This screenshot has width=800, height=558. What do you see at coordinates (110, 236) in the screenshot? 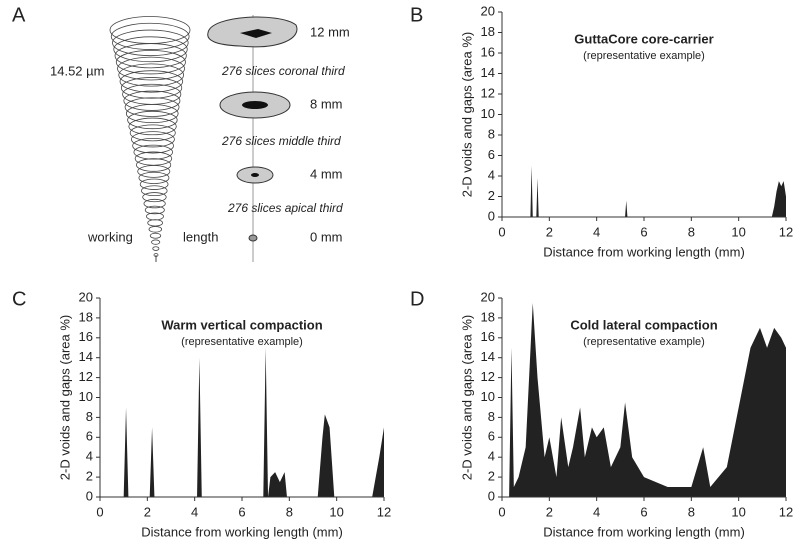
I see `working-label: working` at bounding box center [110, 236].